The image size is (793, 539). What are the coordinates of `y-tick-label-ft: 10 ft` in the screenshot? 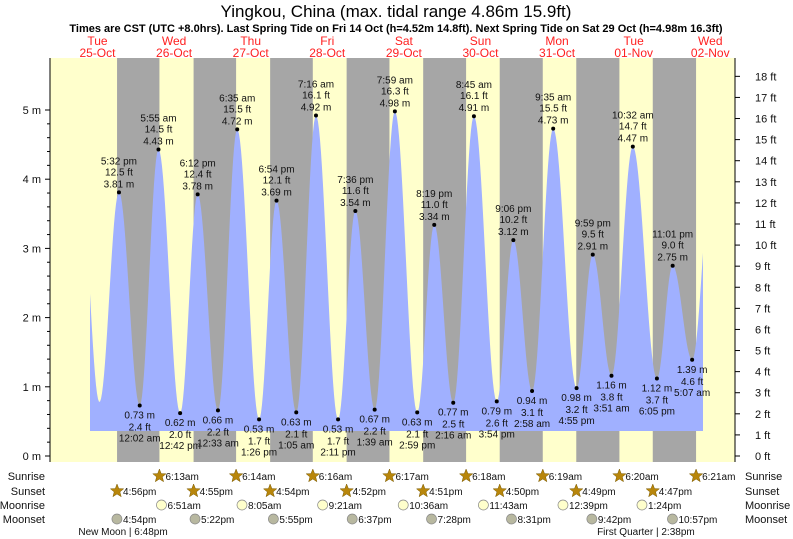 It's located at (765, 246).